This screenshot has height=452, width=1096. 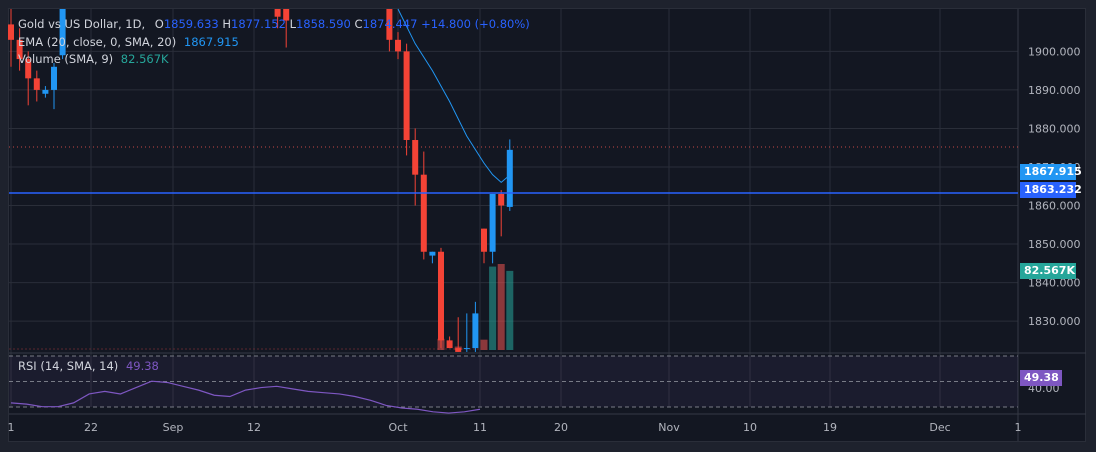 What do you see at coordinates (398, 427) in the screenshot?
I see `time-tick-label: Oct` at bounding box center [398, 427].